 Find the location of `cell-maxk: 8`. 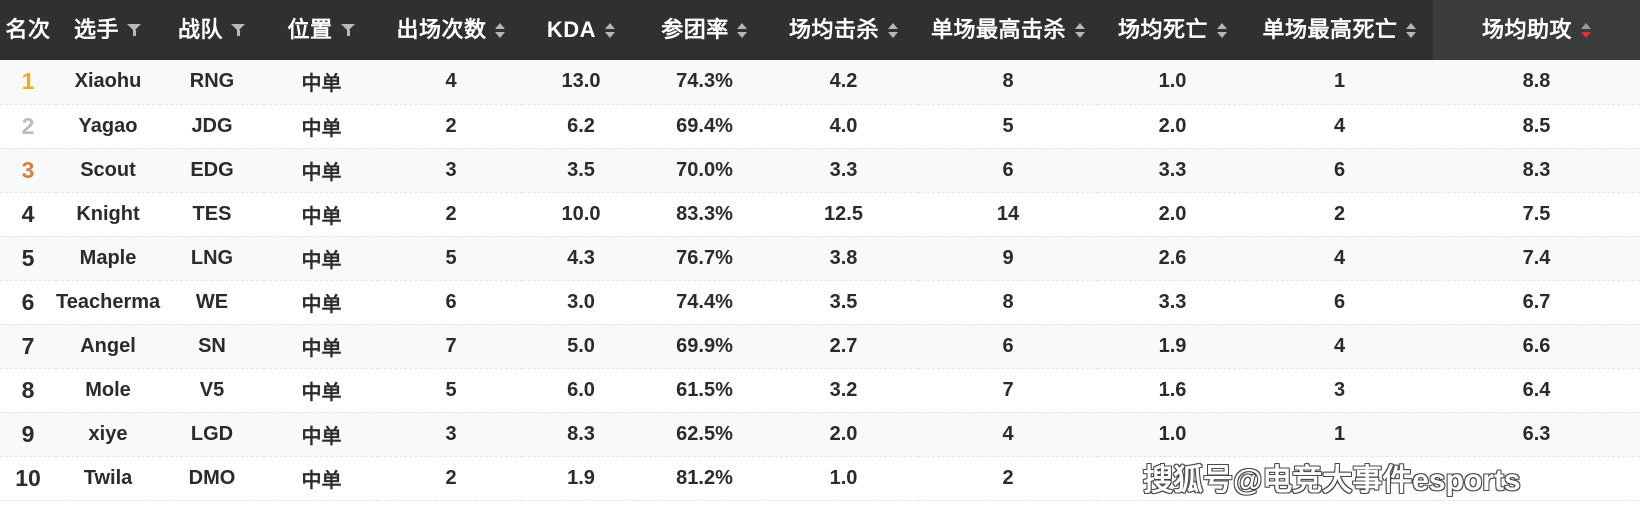

cell-maxk: 8 is located at coordinates (1008, 302).